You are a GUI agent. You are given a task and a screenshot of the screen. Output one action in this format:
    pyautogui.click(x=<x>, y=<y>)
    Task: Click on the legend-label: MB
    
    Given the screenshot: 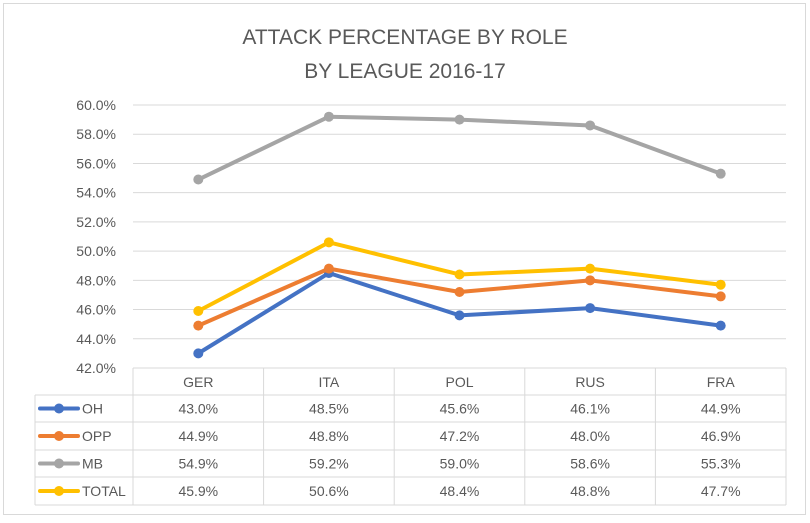 What is the action you would take?
    pyautogui.click(x=92, y=464)
    